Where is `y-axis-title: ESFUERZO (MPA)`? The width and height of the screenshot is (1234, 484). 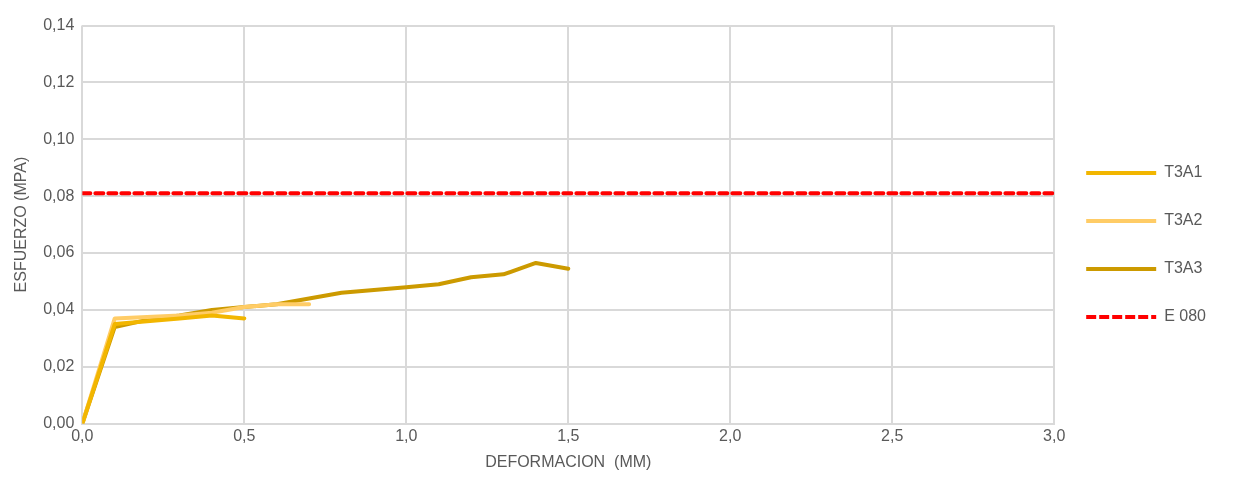
y-axis-title: ESFUERZO (MPA) is located at coordinates (21, 224).